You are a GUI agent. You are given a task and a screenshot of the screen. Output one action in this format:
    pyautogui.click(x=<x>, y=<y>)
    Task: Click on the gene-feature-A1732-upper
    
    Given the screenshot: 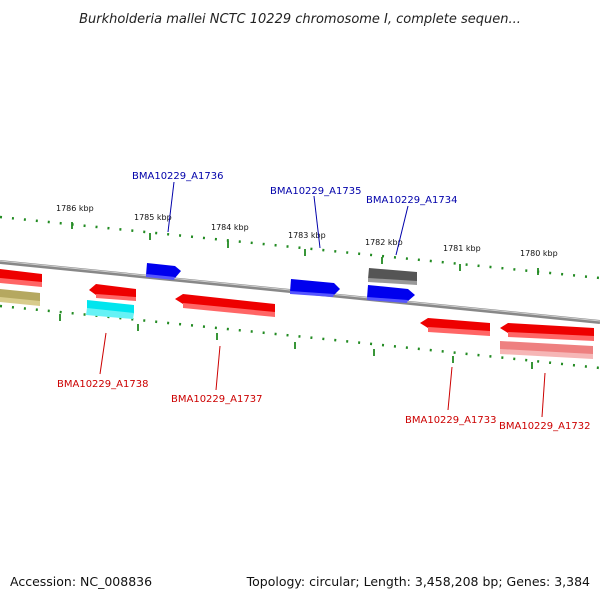 What is the action you would take?
    pyautogui.click(x=547, y=332)
    